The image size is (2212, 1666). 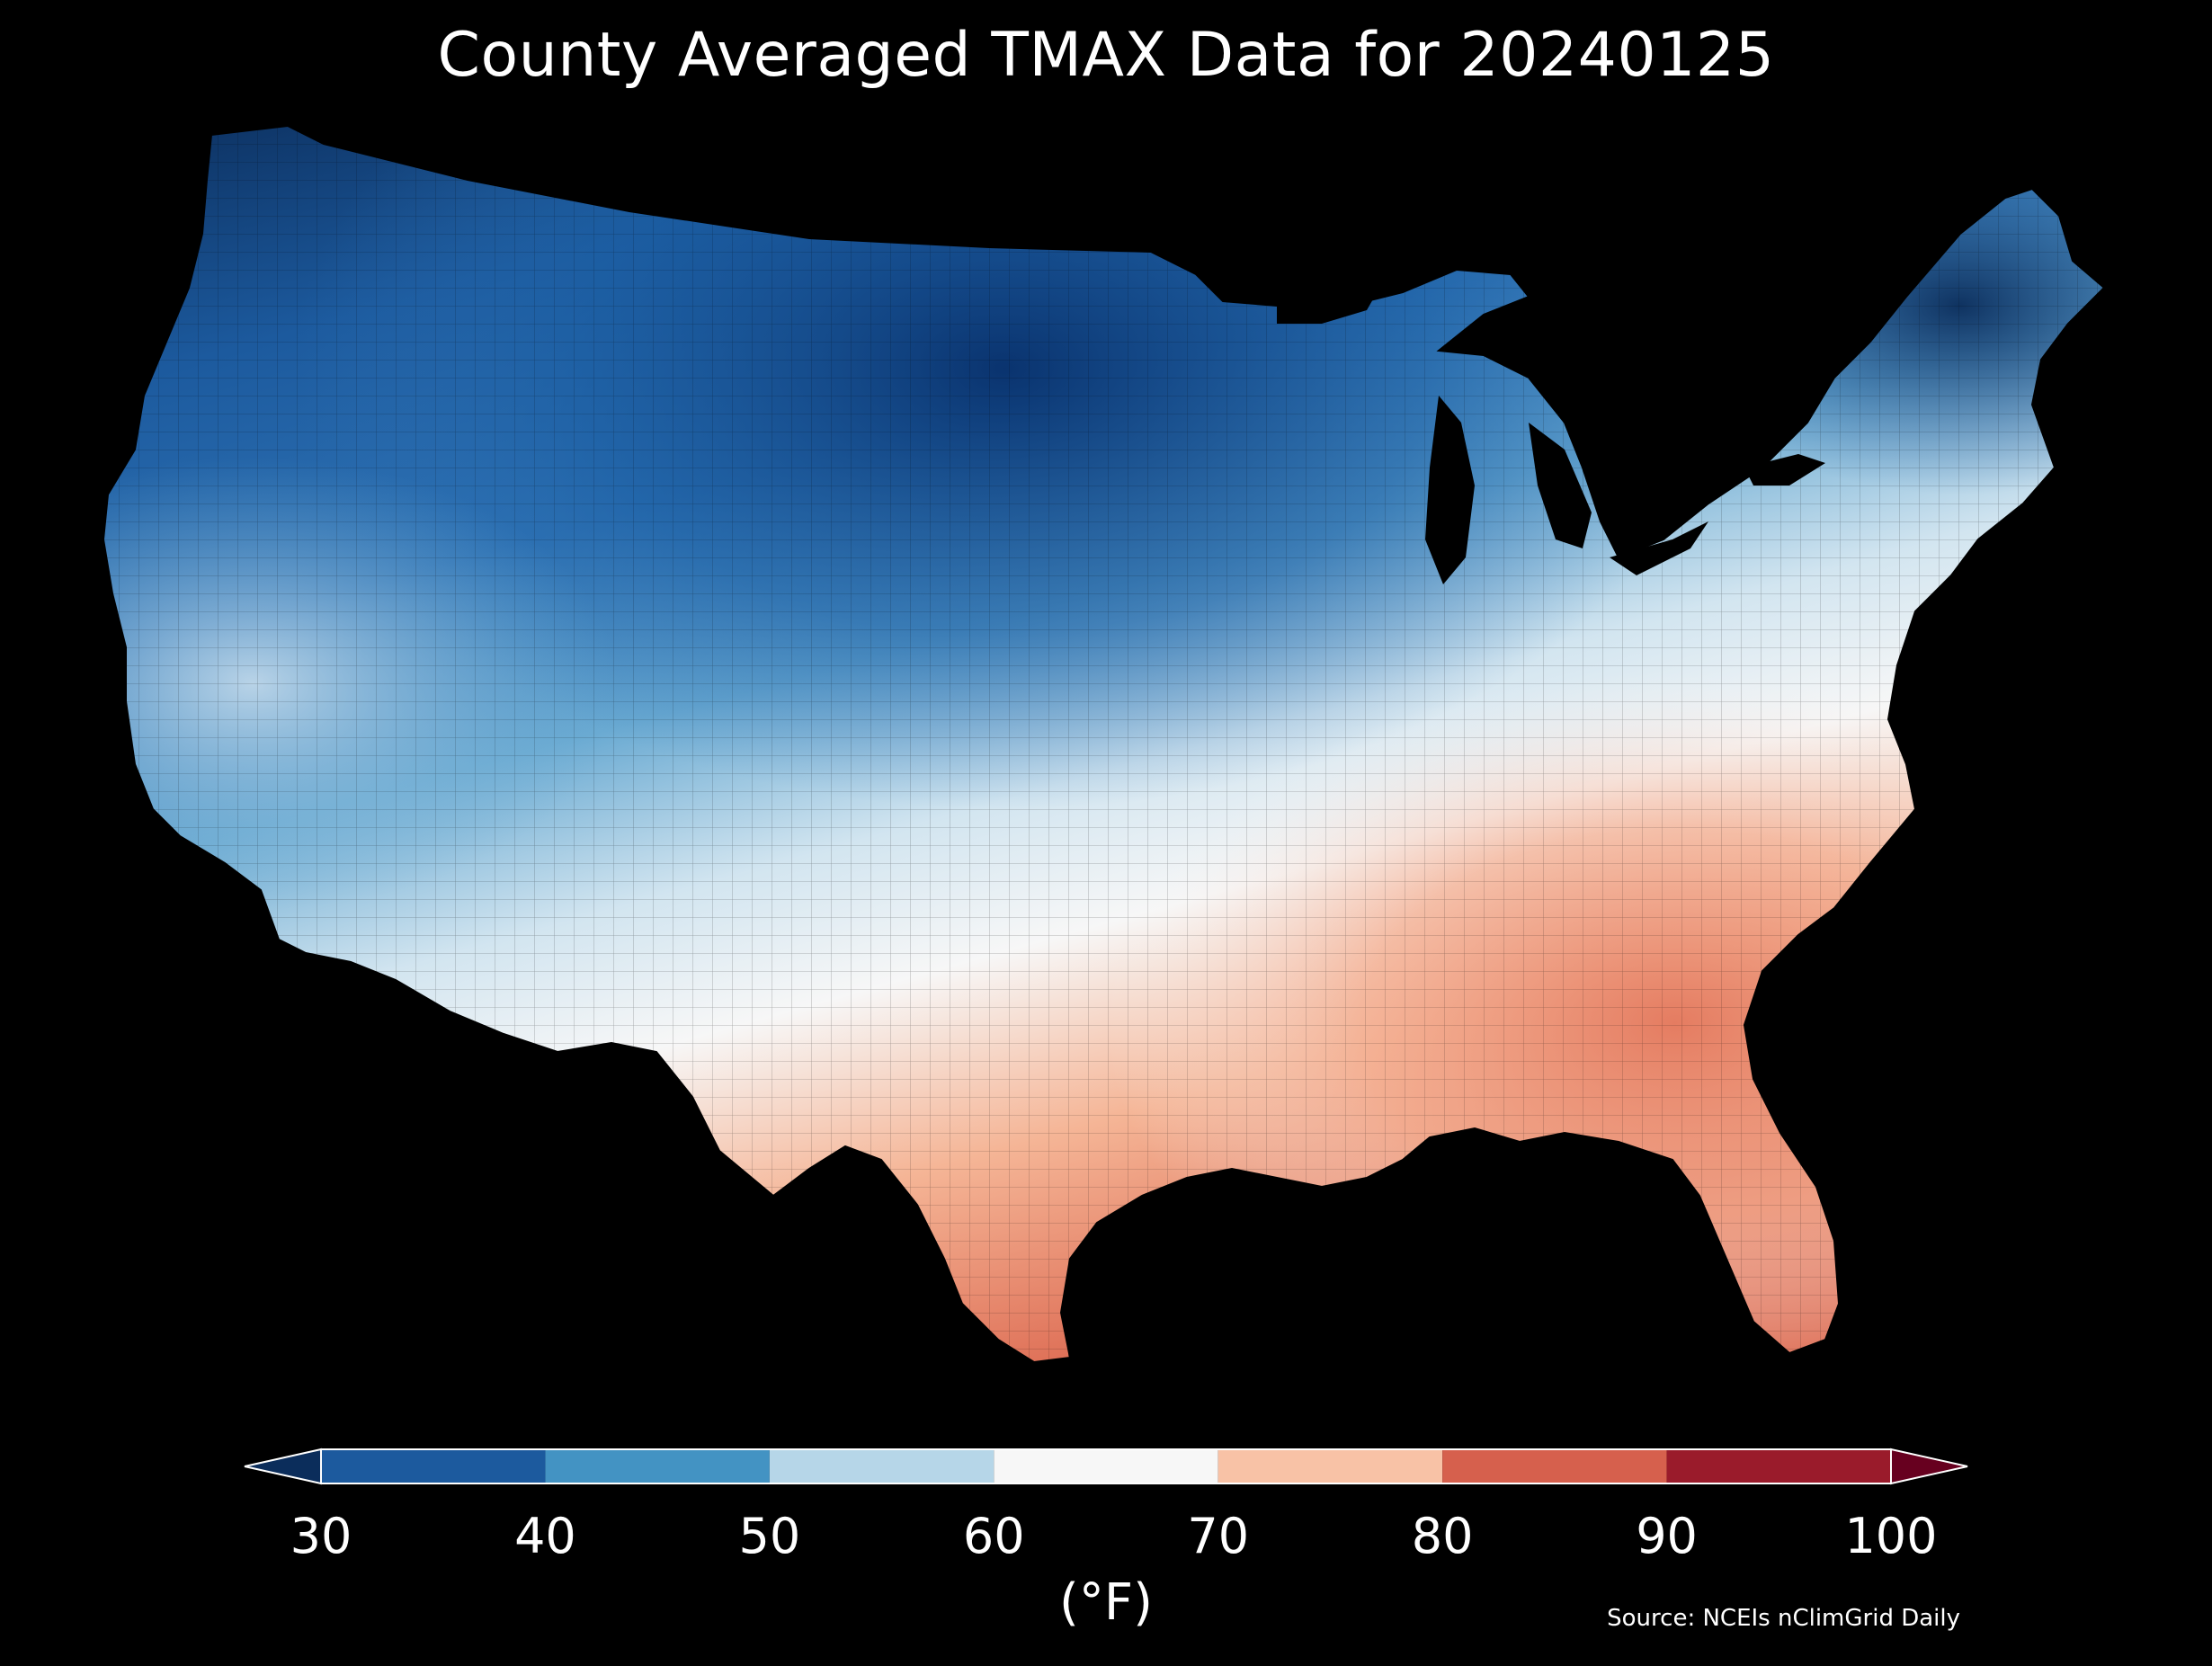 I want to click on colorbar-frame, so click(x=1106, y=1466).